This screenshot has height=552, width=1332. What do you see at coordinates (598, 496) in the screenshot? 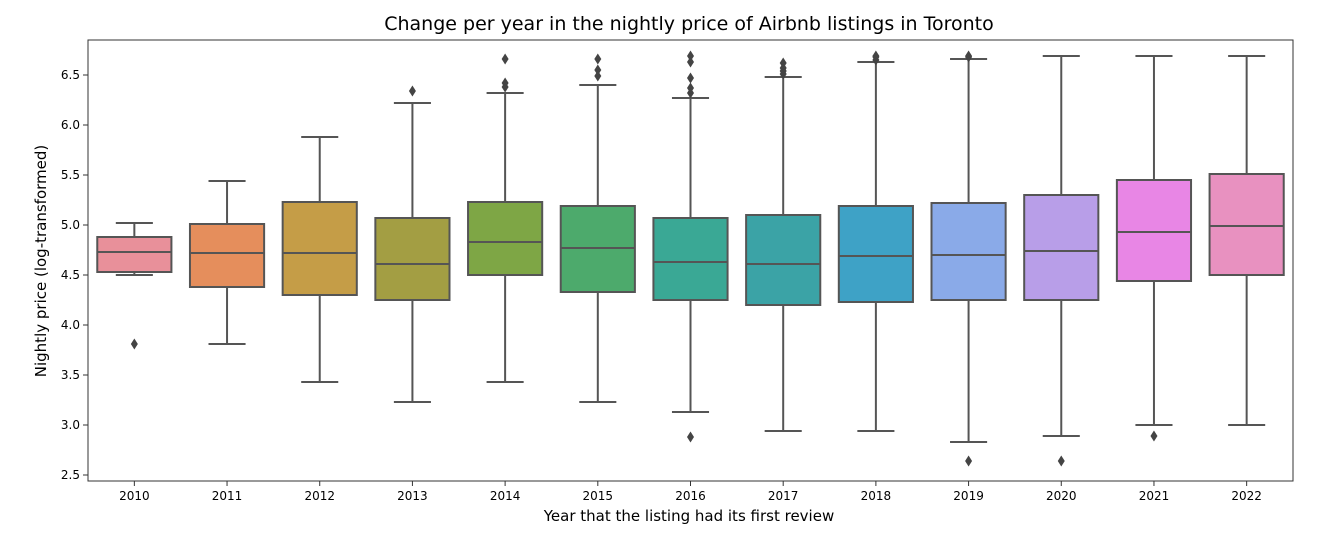
I see `x-tick-label: 2015` at bounding box center [598, 496].